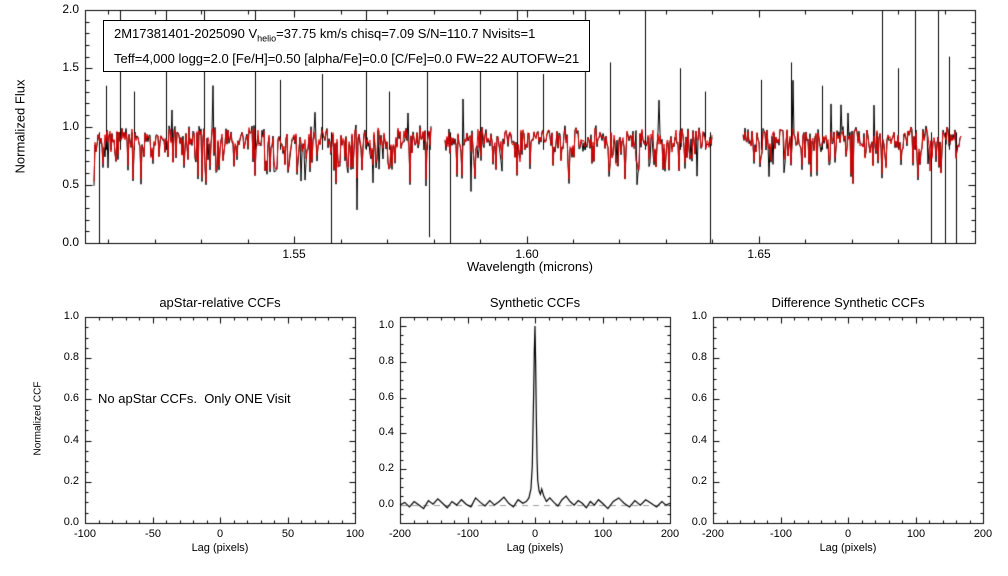  Describe the element at coordinates (267, 38) in the screenshot. I see `vhelio-subscript: helio` at that location.